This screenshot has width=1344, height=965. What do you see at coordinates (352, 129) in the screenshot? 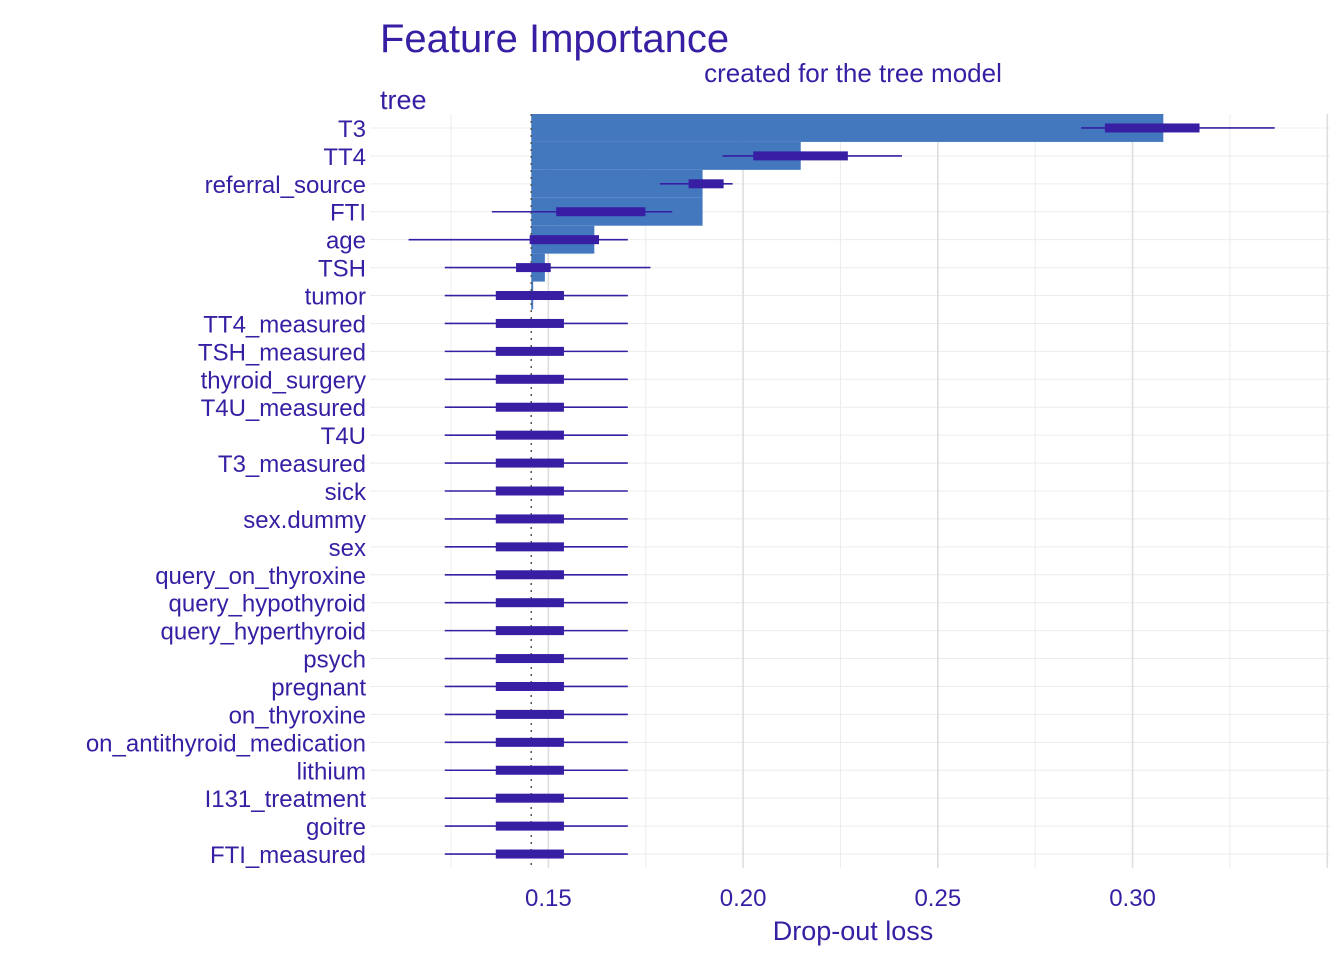
I see `feature-label: T3` at bounding box center [352, 129].